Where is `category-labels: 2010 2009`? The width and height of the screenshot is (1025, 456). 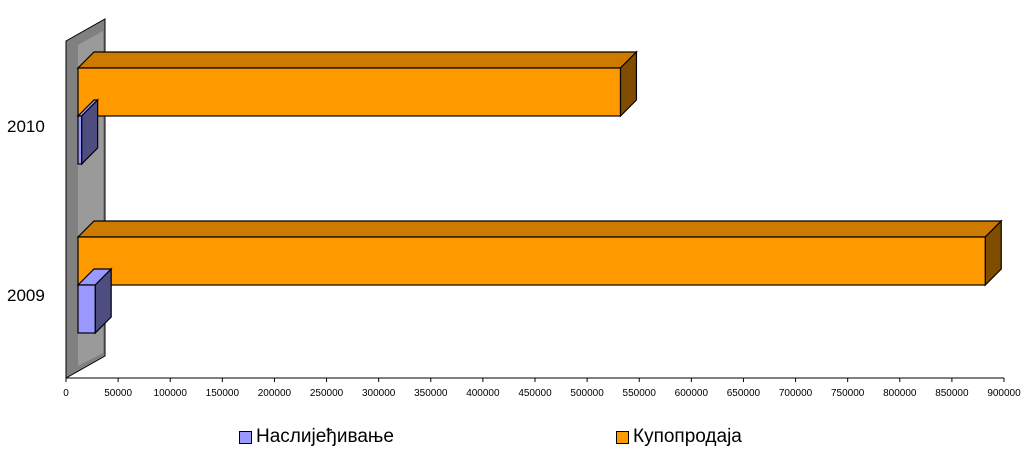
category-labels: 2010 2009 is located at coordinates (26, 211).